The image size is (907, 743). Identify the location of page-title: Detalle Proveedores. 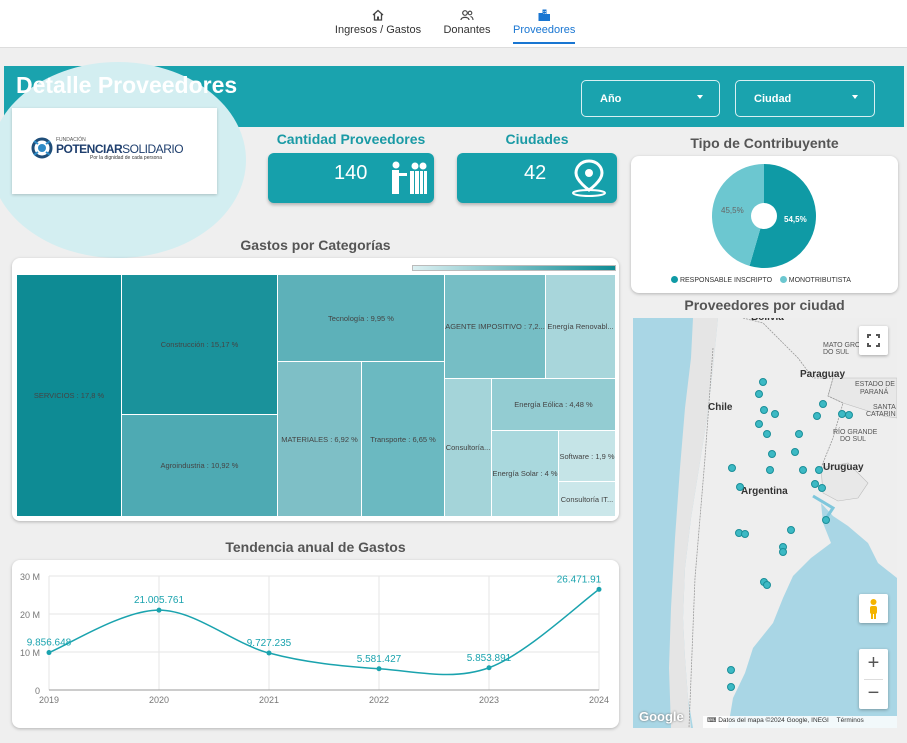
(127, 85).